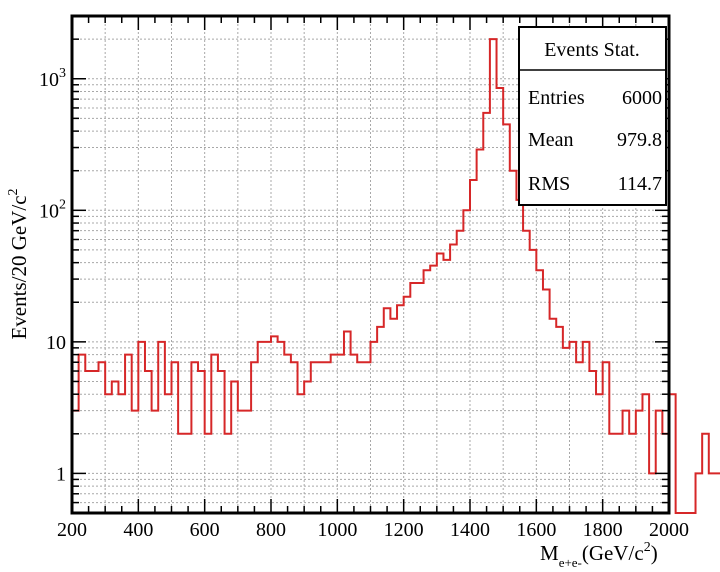 Image resolution: width=720 pixels, height=572 pixels. I want to click on y-tick-label: 10², so click(52, 209).